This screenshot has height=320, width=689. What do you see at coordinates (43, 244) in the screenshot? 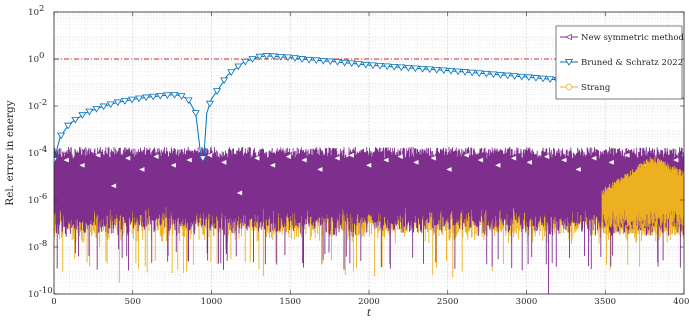
I see `y-tick-label-exponent: -8` at bounding box center [43, 244].